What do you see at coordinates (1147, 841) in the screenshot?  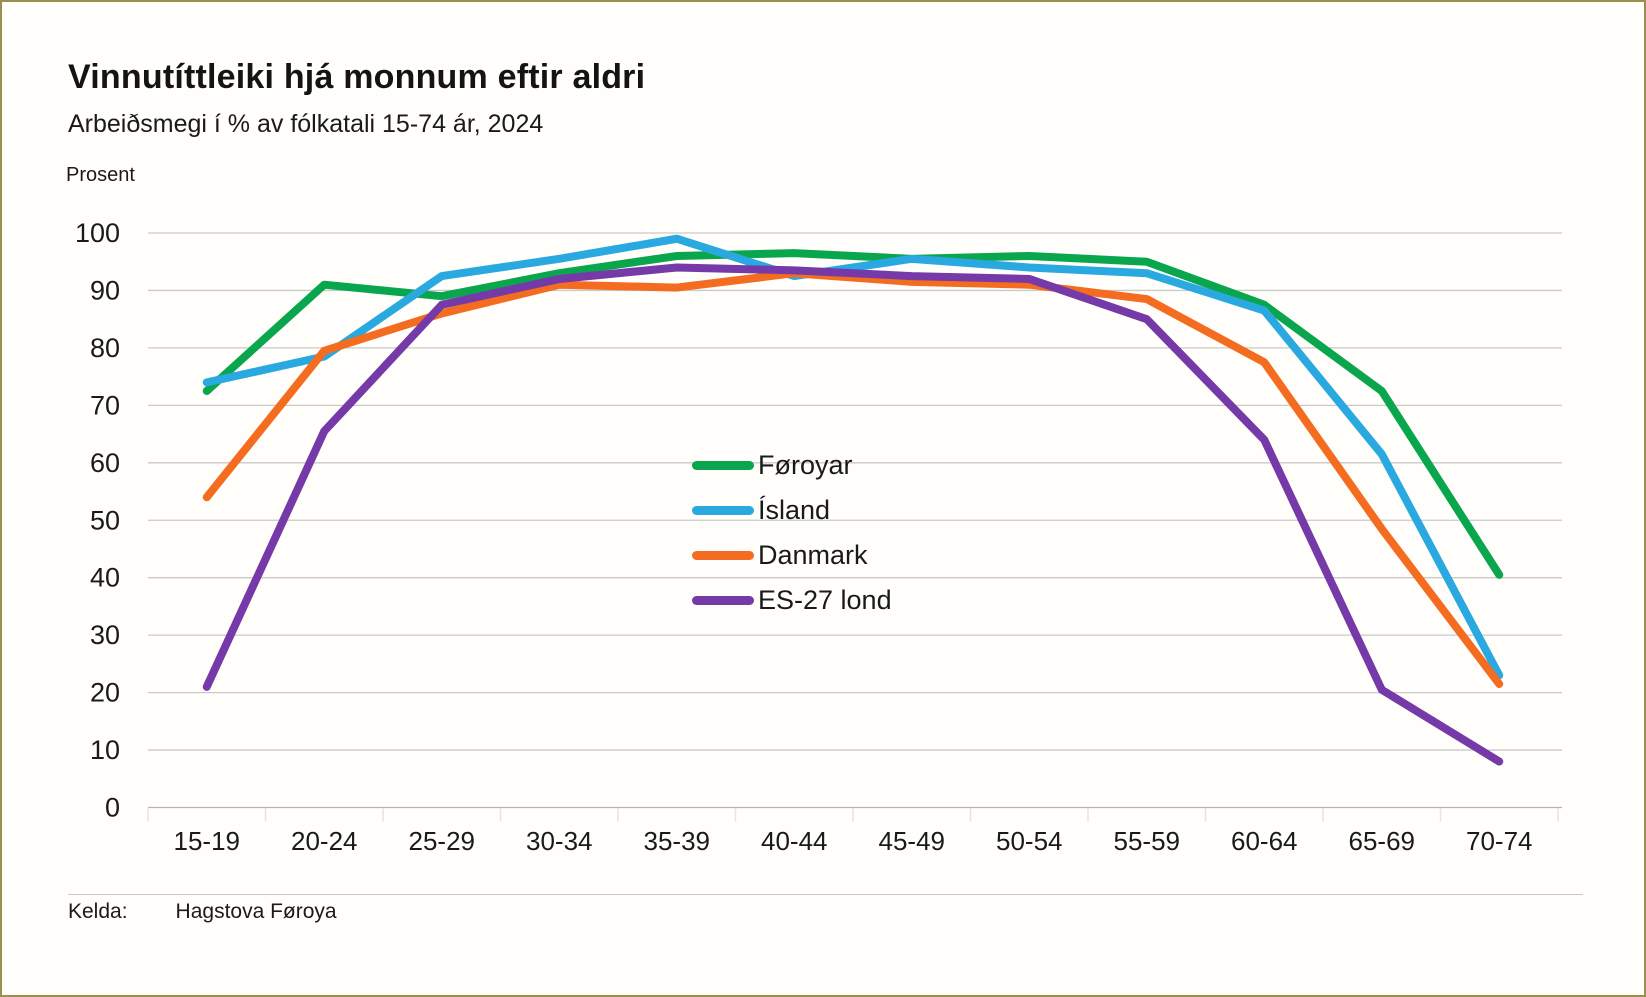 I see `x-tick-label: 55-59` at bounding box center [1147, 841].